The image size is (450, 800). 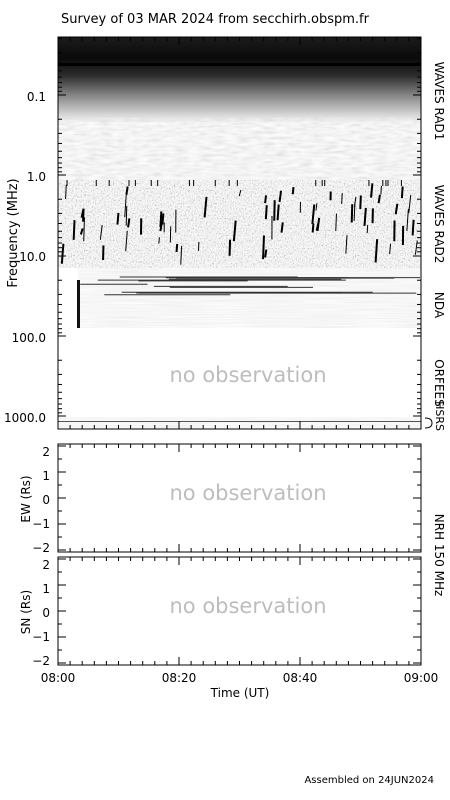 I want to click on sn-ytick-2: 0, so click(x=46, y=613).